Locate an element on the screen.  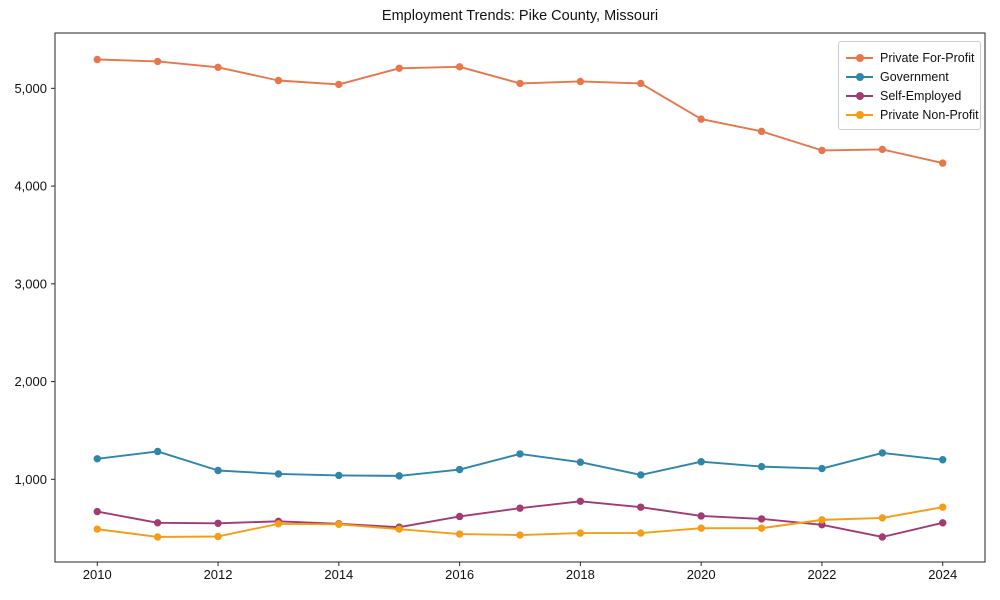
legend-item: Government is located at coordinates (909, 76).